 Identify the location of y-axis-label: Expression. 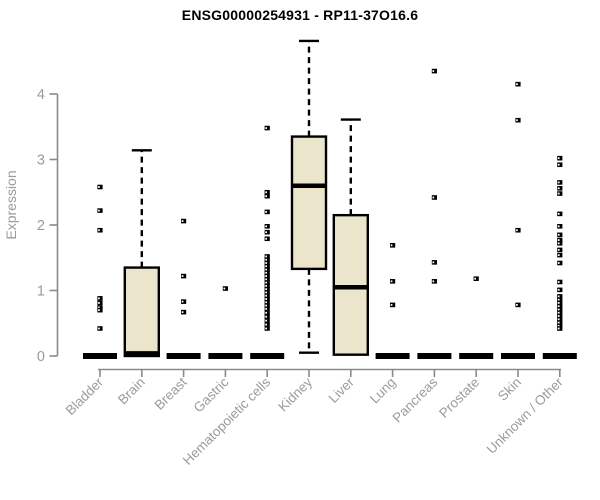
(11, 204).